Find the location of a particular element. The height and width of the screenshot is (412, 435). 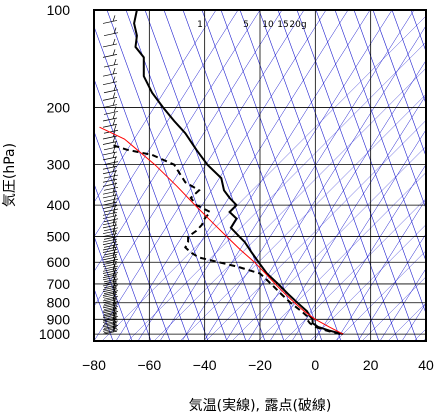

y-tick-label: 500 is located at coordinates (59, 237).